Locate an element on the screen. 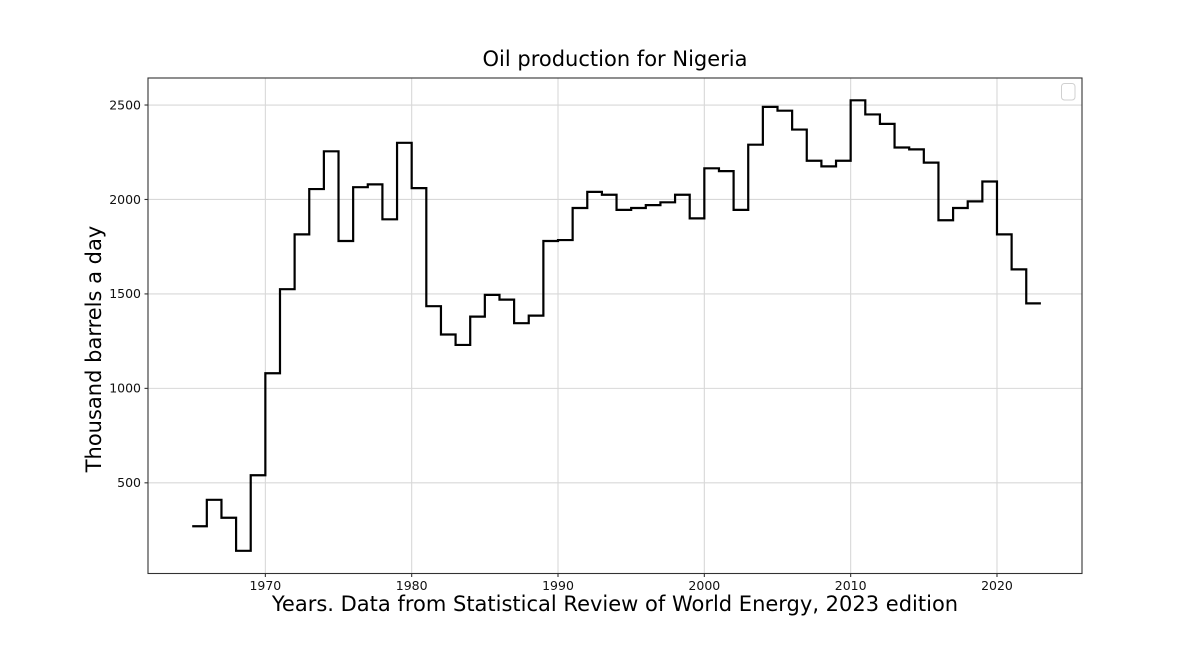  y-tick-label: 2000 is located at coordinates (125, 199).